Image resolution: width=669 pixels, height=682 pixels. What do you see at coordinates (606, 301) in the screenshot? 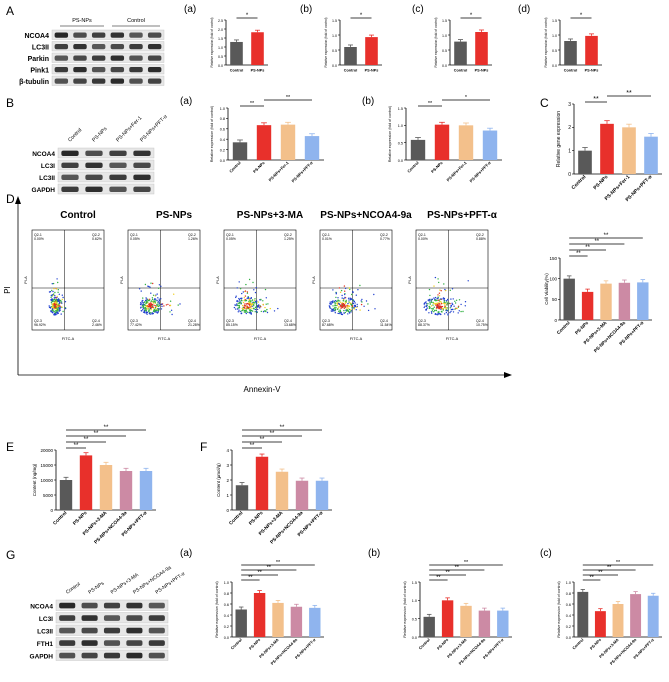
I see `chart-d-bar` at bounding box center [606, 301].